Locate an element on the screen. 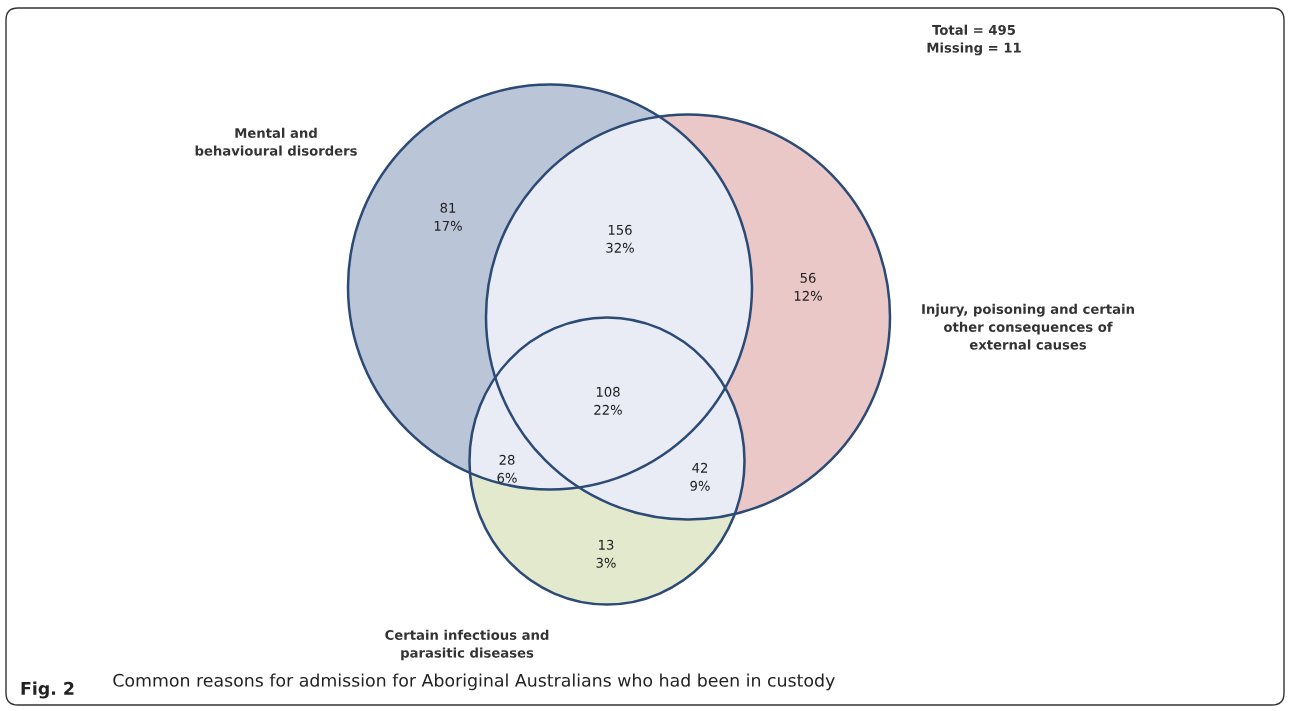 This screenshot has width=1290, height=711. data-label: 56 is located at coordinates (808, 277).